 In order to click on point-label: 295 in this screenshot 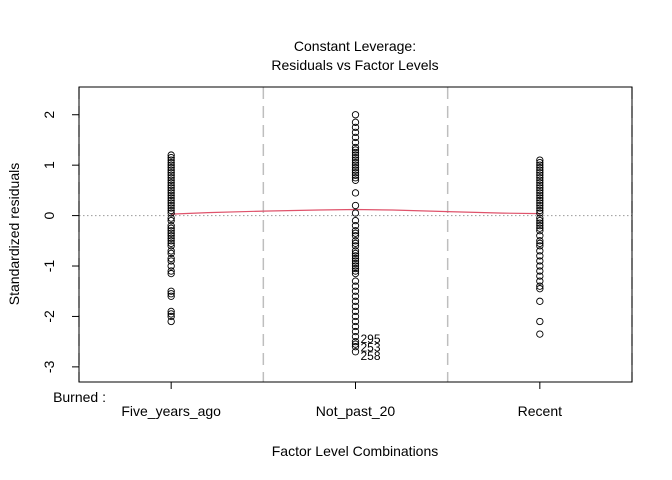, I will do `click(371, 339)`.